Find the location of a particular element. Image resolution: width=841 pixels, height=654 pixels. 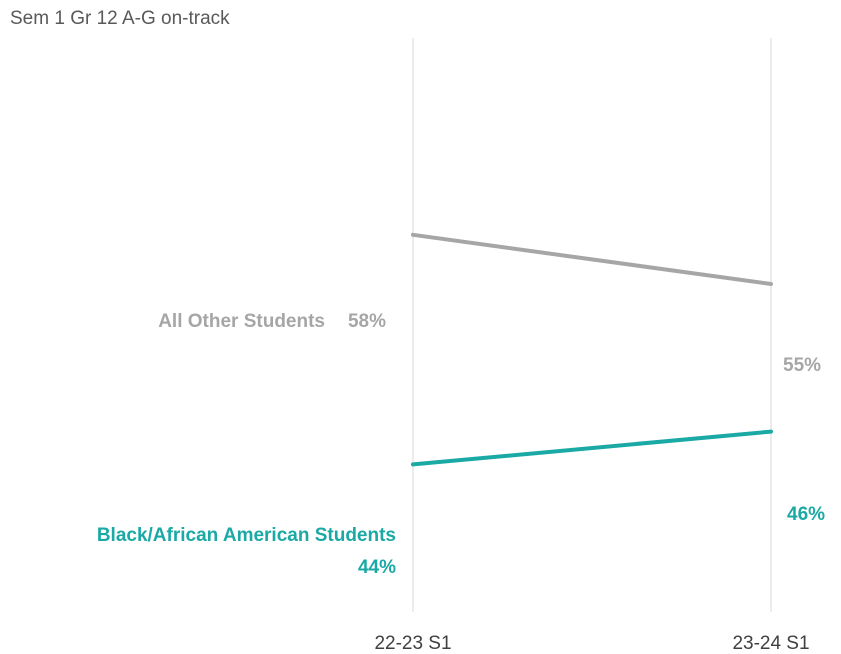

x-tick-label-1: 23-24 S1 is located at coordinates (770, 643).